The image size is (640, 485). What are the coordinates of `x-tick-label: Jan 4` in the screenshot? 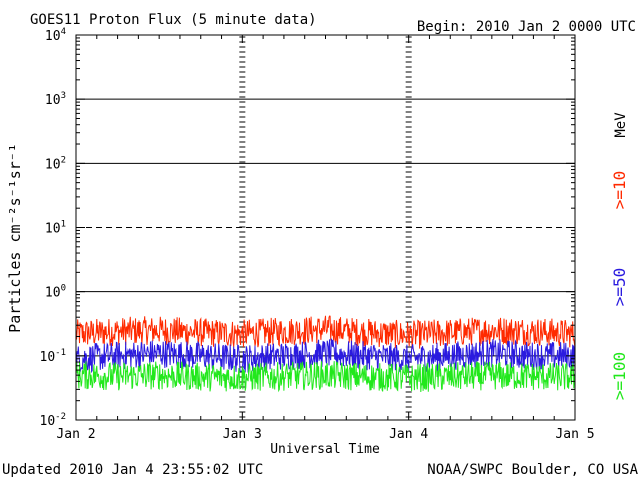 It's located at (408, 434).